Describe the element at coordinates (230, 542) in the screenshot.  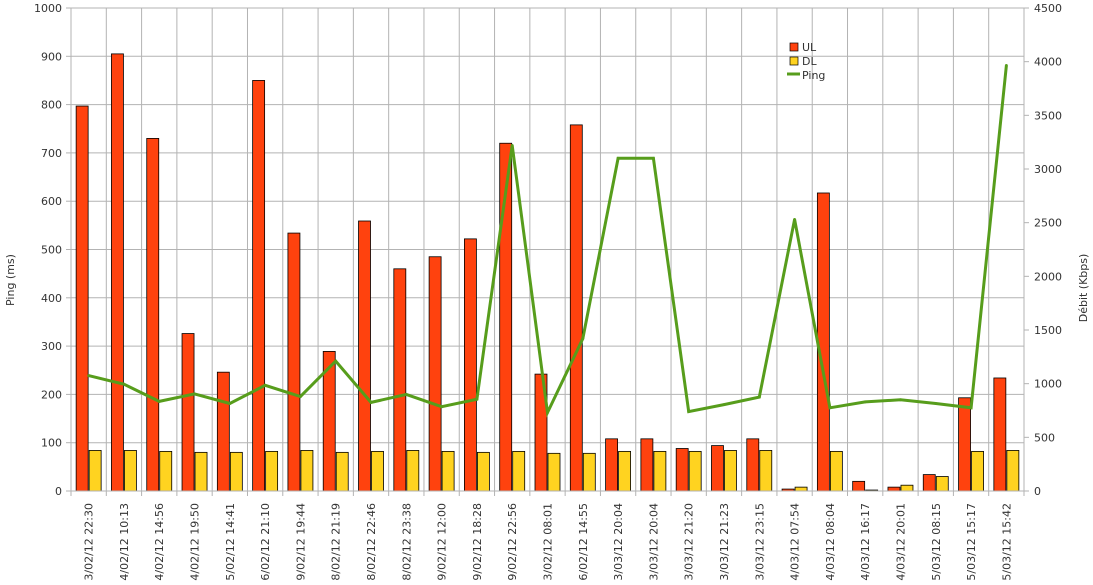
I see `x-axis-tick-label: 05/02/12 14:41` at that location.